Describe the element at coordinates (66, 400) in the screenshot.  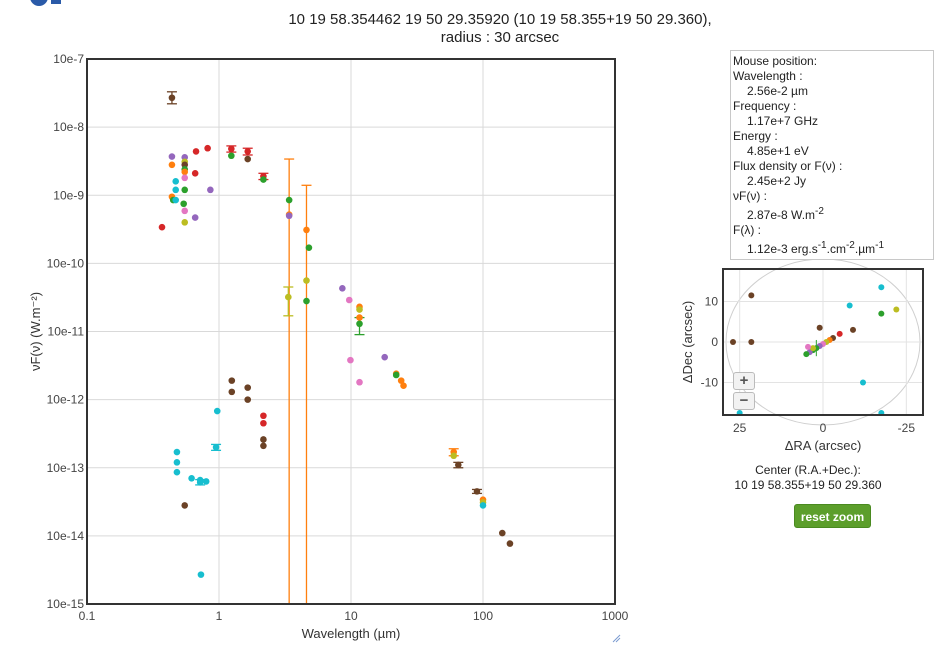
I see `y-tick-label: 10e-12` at that location.